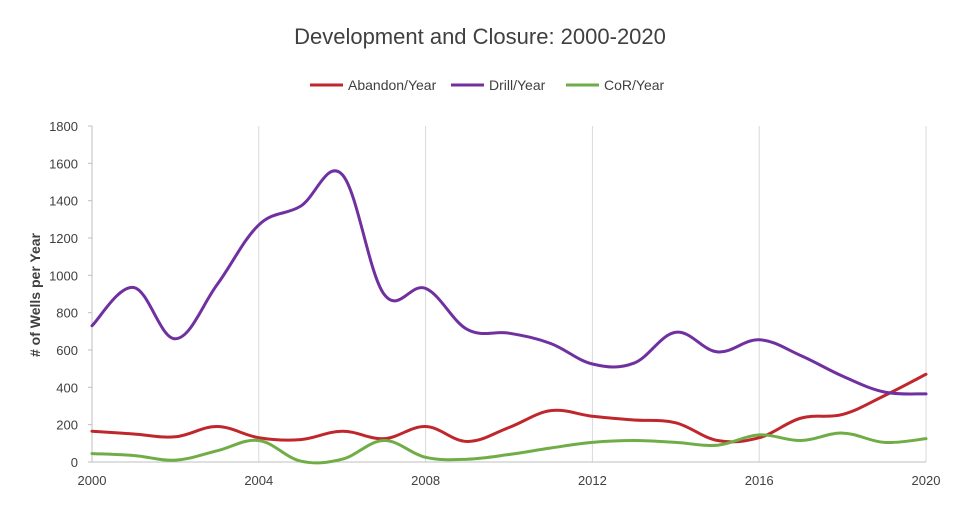 This screenshot has height=512, width=960. I want to click on y-tick-label: 400, so click(67, 387).